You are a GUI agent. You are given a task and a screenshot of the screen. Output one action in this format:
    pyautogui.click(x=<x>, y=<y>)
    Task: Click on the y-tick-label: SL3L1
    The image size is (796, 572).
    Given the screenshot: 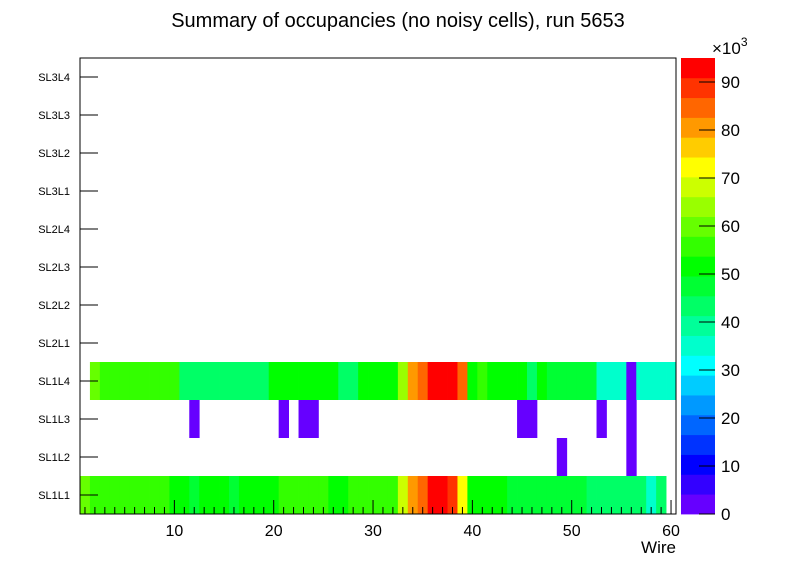 What is the action you would take?
    pyautogui.click(x=54, y=192)
    